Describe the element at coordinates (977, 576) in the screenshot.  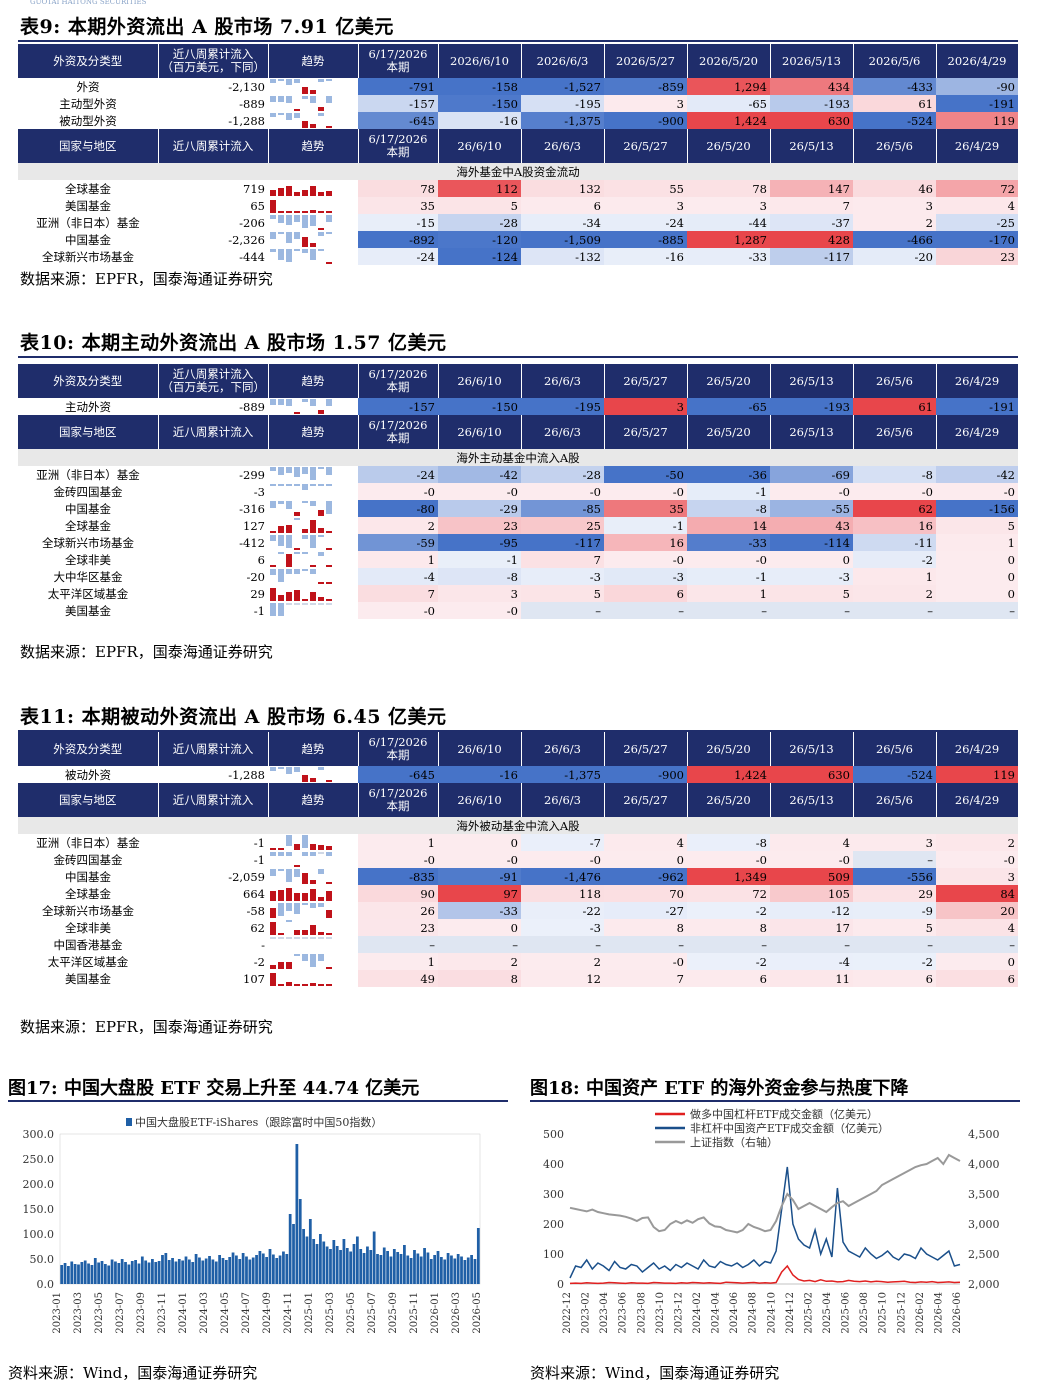
I see `flow-value-cell: 0` at that location.